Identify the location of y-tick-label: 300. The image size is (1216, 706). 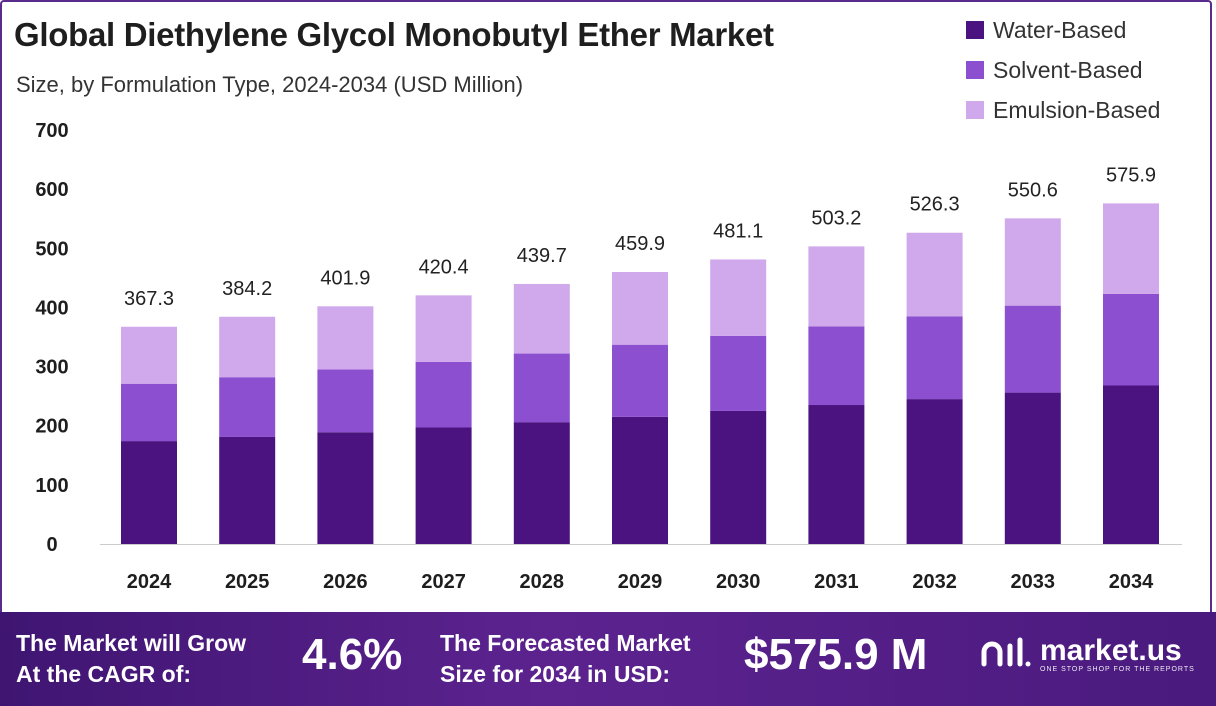
(51, 368).